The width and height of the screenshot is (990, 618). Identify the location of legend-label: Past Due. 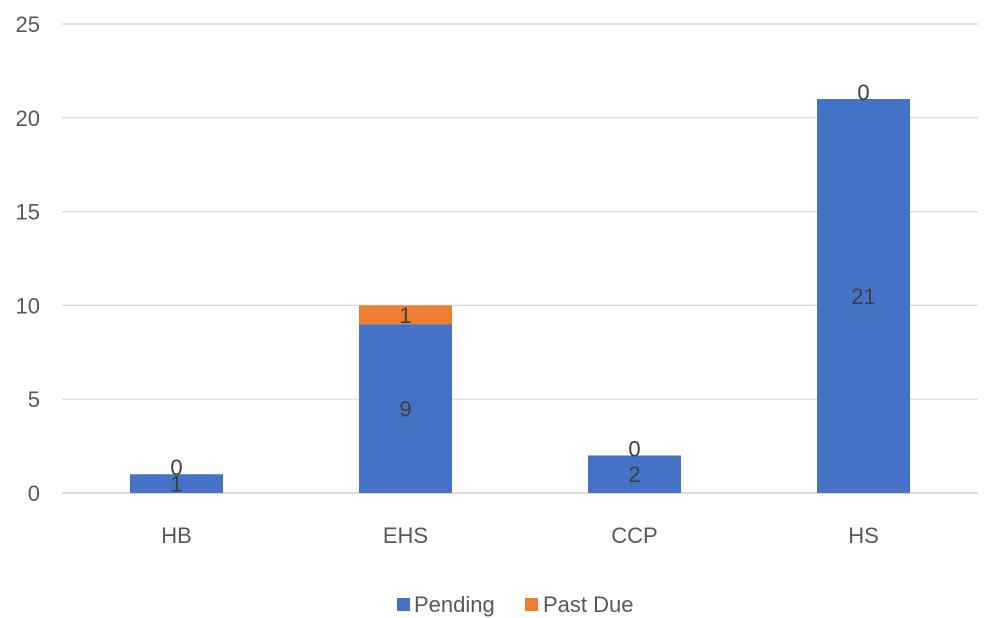
(588, 604).